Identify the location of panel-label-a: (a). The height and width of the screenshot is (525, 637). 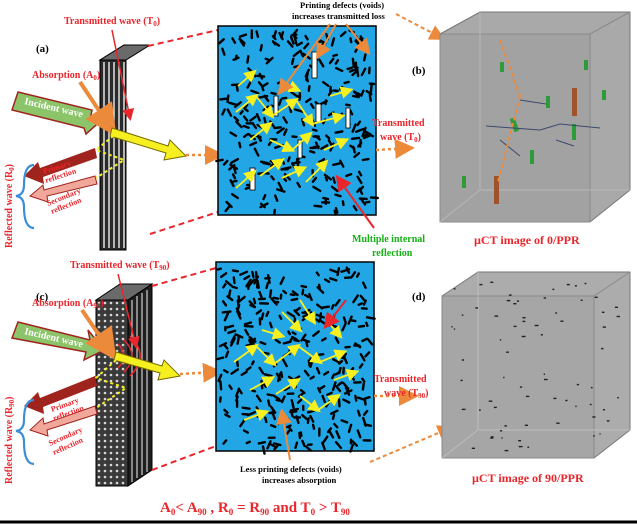
(42, 49).